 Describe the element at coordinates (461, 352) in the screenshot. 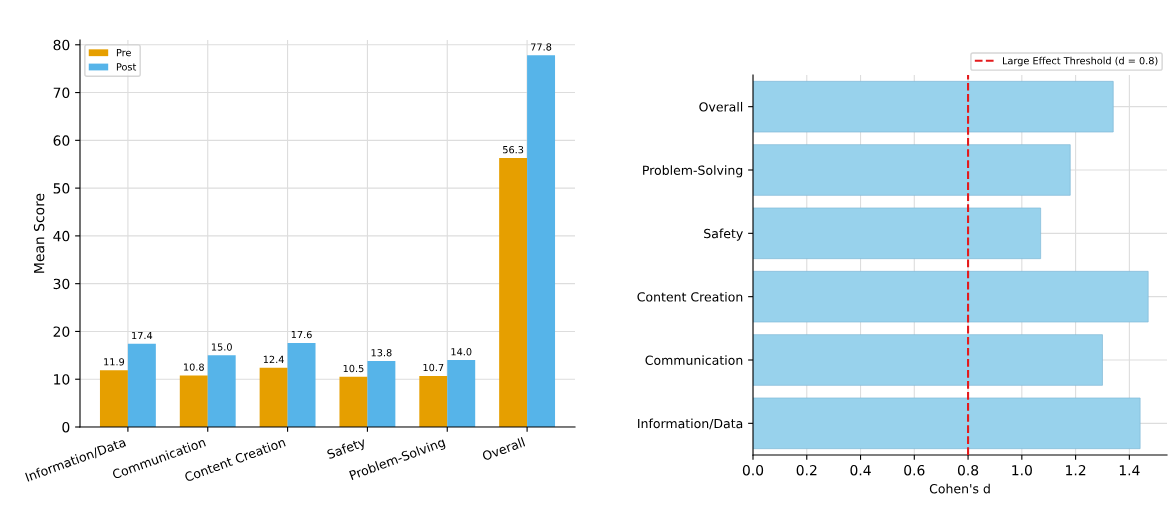

I see `data-label: 14.0` at that location.